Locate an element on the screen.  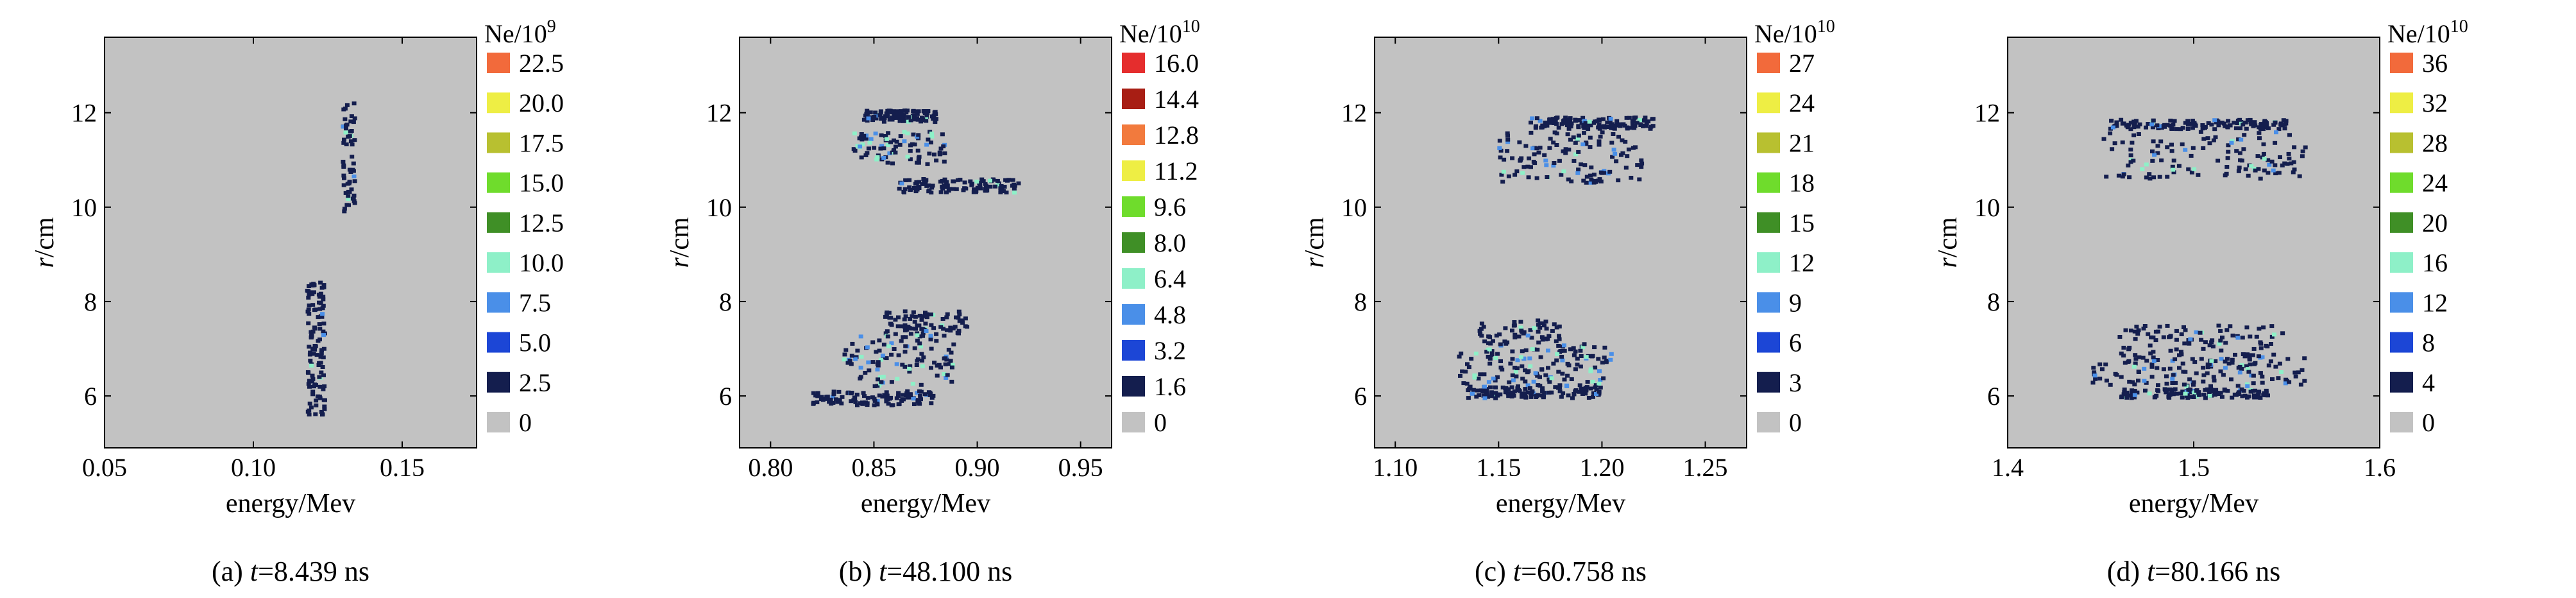
x-axis-label: energy/Mev is located at coordinates (2193, 503).